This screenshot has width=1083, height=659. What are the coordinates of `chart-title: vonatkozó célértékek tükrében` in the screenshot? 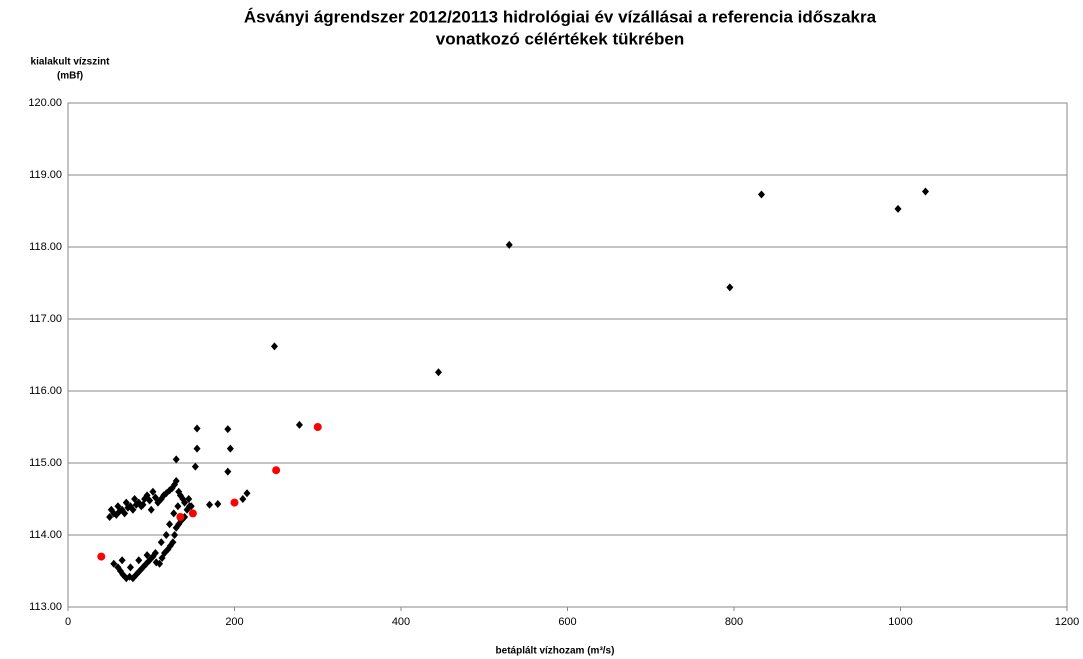 It's located at (560, 38).